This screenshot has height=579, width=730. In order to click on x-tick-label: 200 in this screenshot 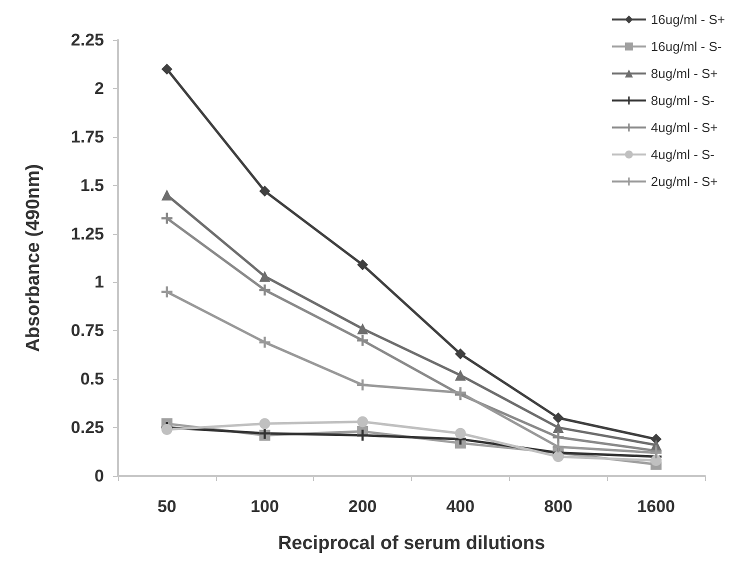, I will do `click(362, 506)`.